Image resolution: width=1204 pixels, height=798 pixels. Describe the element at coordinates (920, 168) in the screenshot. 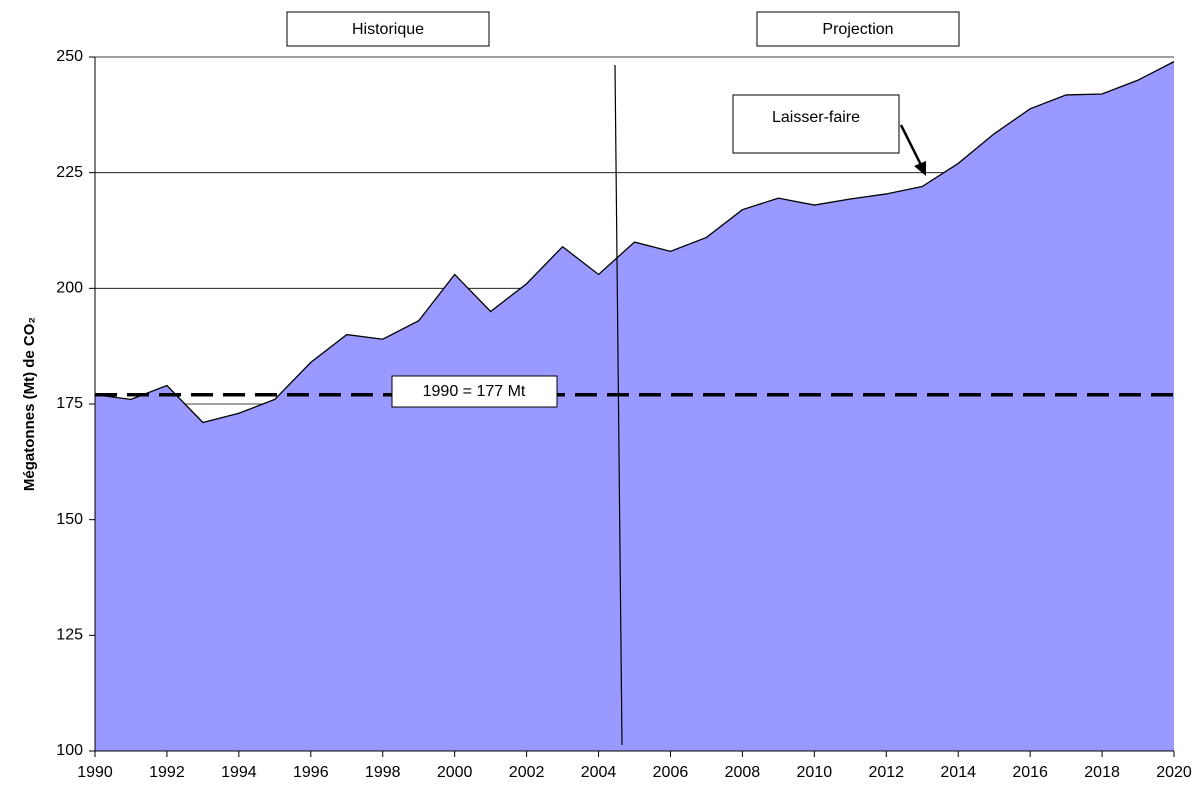

I see `scenario-arrowhead` at that location.